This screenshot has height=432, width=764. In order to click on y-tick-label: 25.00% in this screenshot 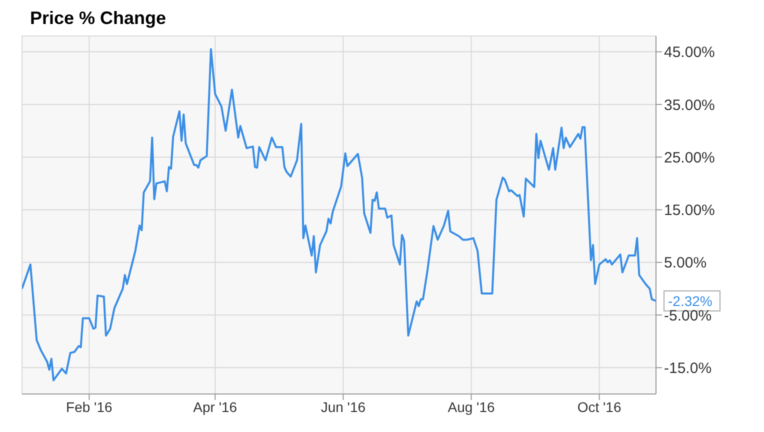, I will do `click(689, 157)`.